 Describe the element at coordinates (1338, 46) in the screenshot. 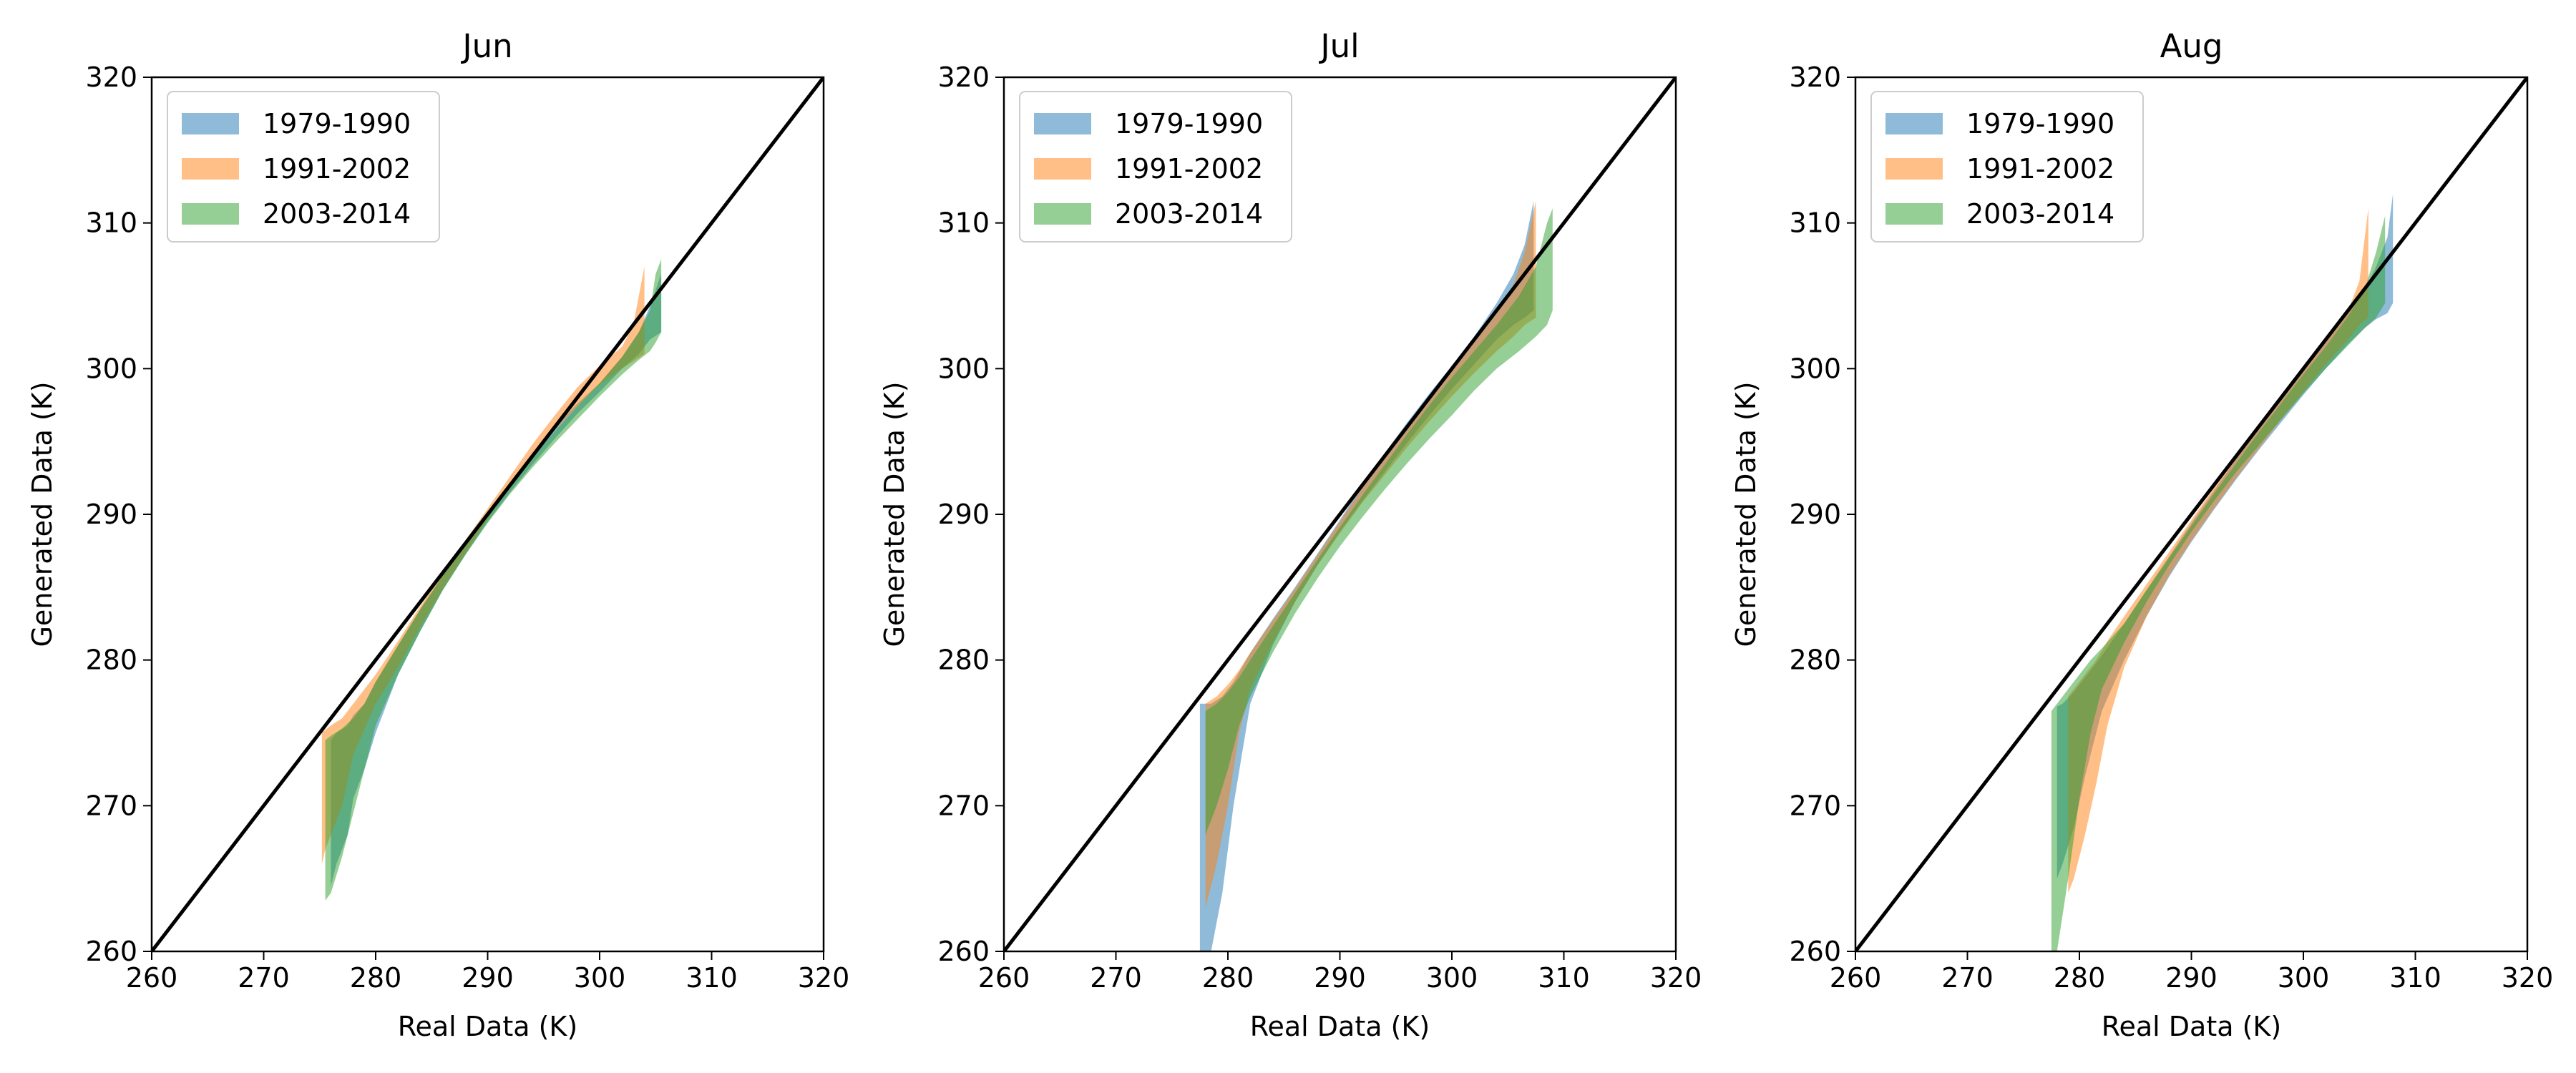

I see `chart-title: Jul` at that location.